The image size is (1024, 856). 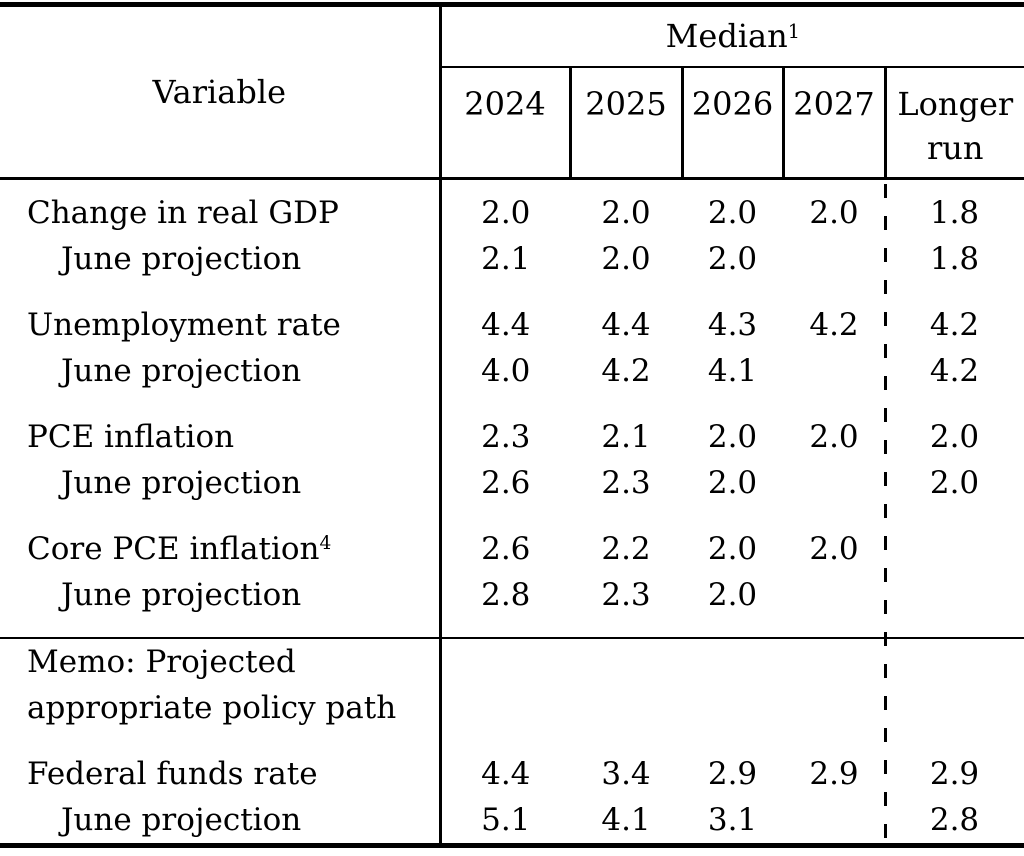 I want to click on row-label-text: Unemployment rate, so click(x=184, y=324).